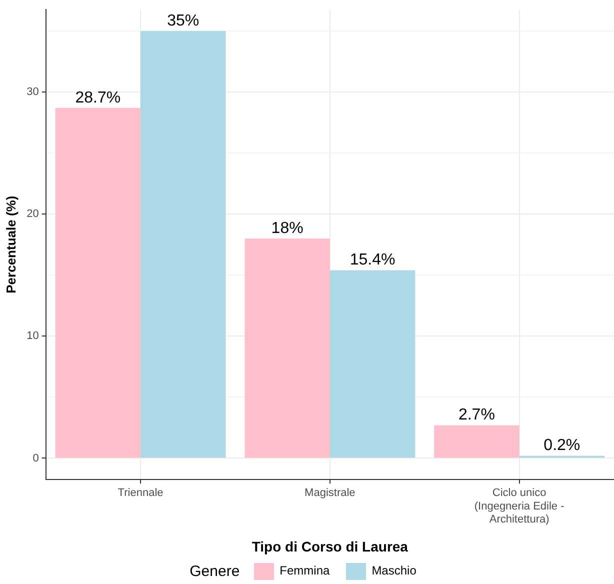  I want to click on legend-title: Genere, so click(215, 571).